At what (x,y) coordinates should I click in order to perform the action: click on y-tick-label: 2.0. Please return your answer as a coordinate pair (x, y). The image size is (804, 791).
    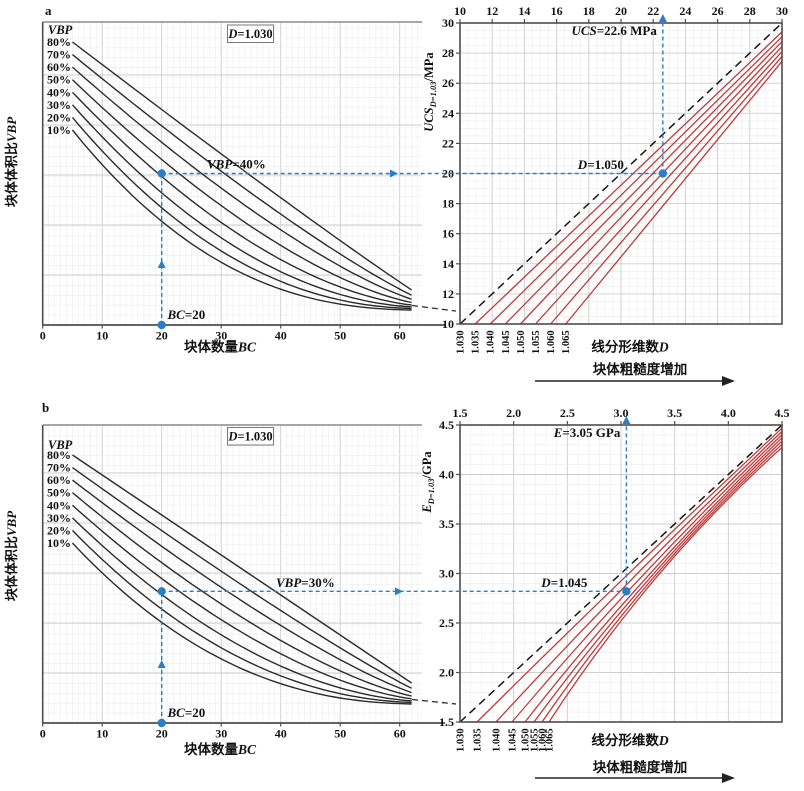
    Looking at the image, I should click on (446, 673).